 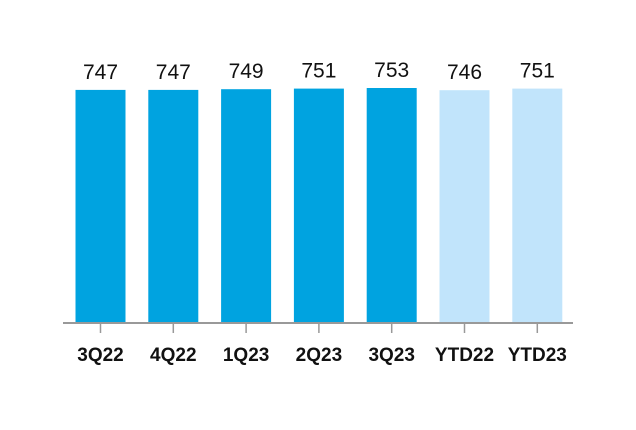 What do you see at coordinates (391, 355) in the screenshot?
I see `x-tick-label-3q23: 3Q23` at bounding box center [391, 355].